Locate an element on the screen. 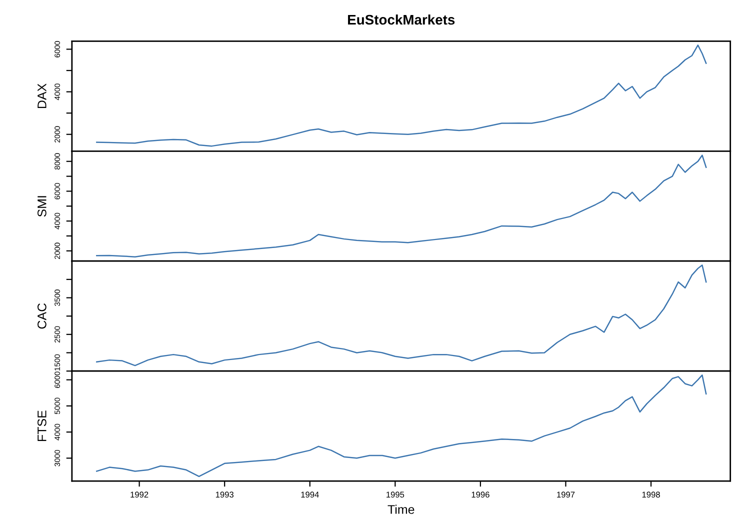 The image size is (734, 515). x-tick-label: 1996 is located at coordinates (481, 495).